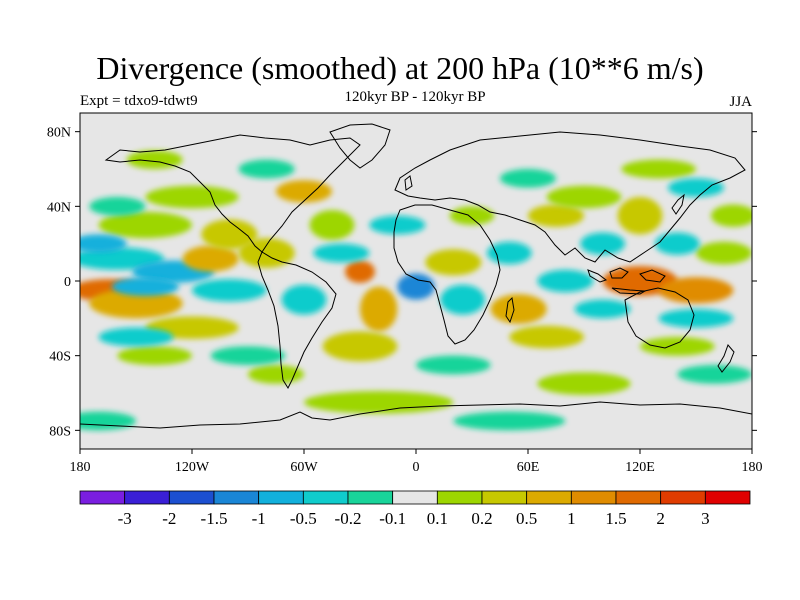 The width and height of the screenshot is (800, 600). Describe the element at coordinates (416, 467) in the screenshot. I see `lon-tick-label: 0` at that location.